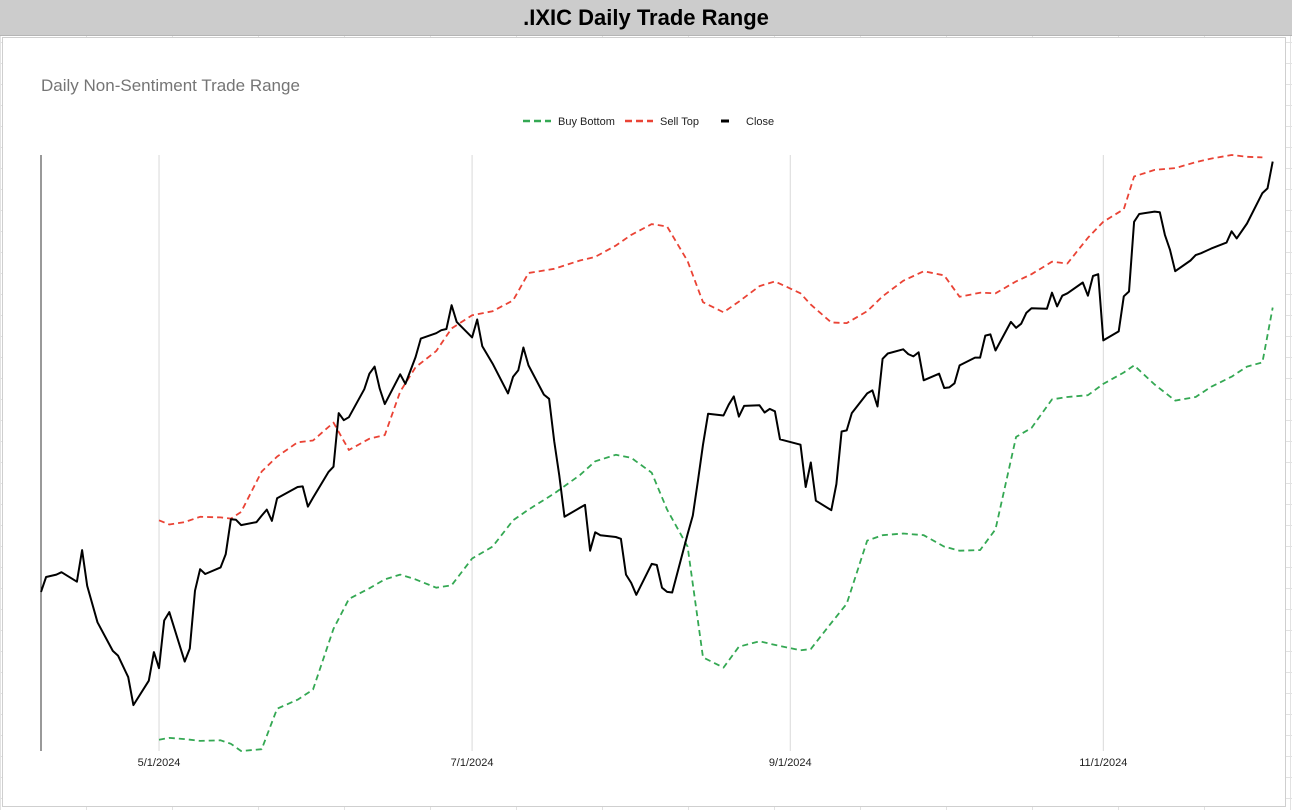 The image size is (1292, 811). I want to click on legend-label: Close, so click(760, 122).